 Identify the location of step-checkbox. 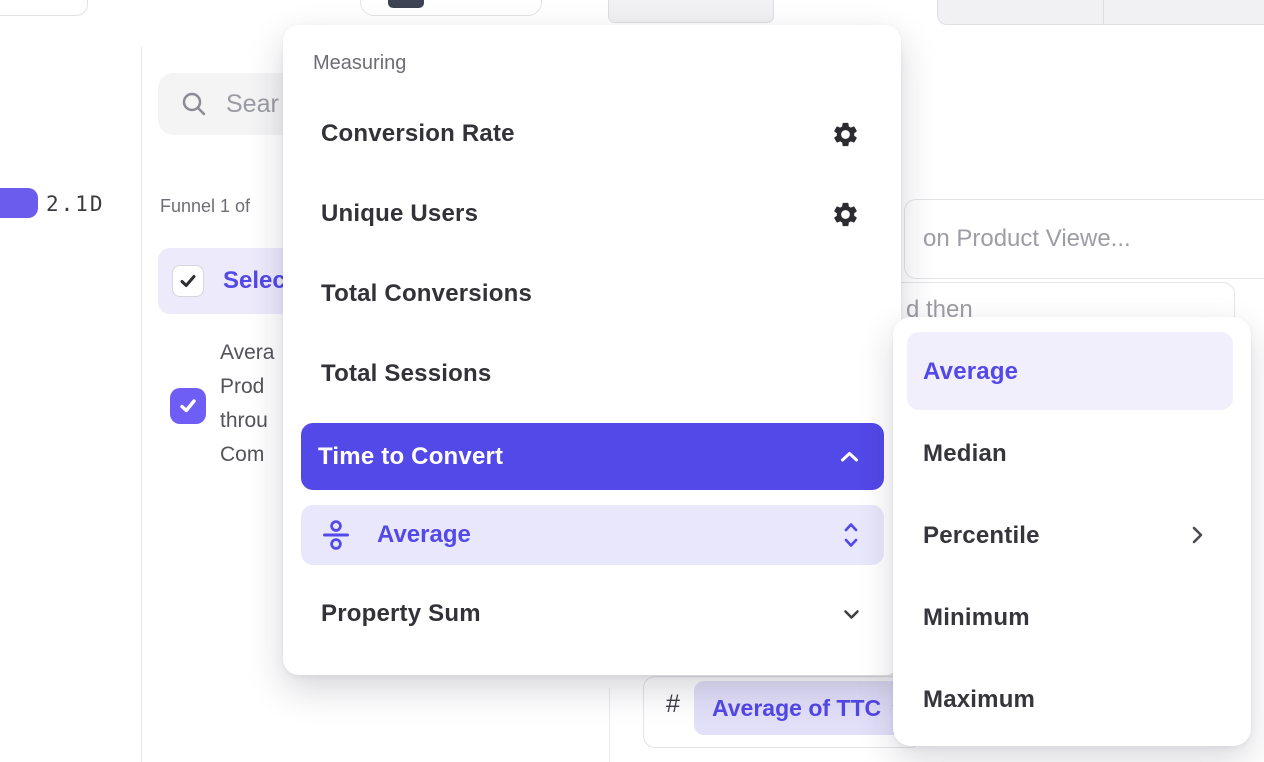
(188, 406).